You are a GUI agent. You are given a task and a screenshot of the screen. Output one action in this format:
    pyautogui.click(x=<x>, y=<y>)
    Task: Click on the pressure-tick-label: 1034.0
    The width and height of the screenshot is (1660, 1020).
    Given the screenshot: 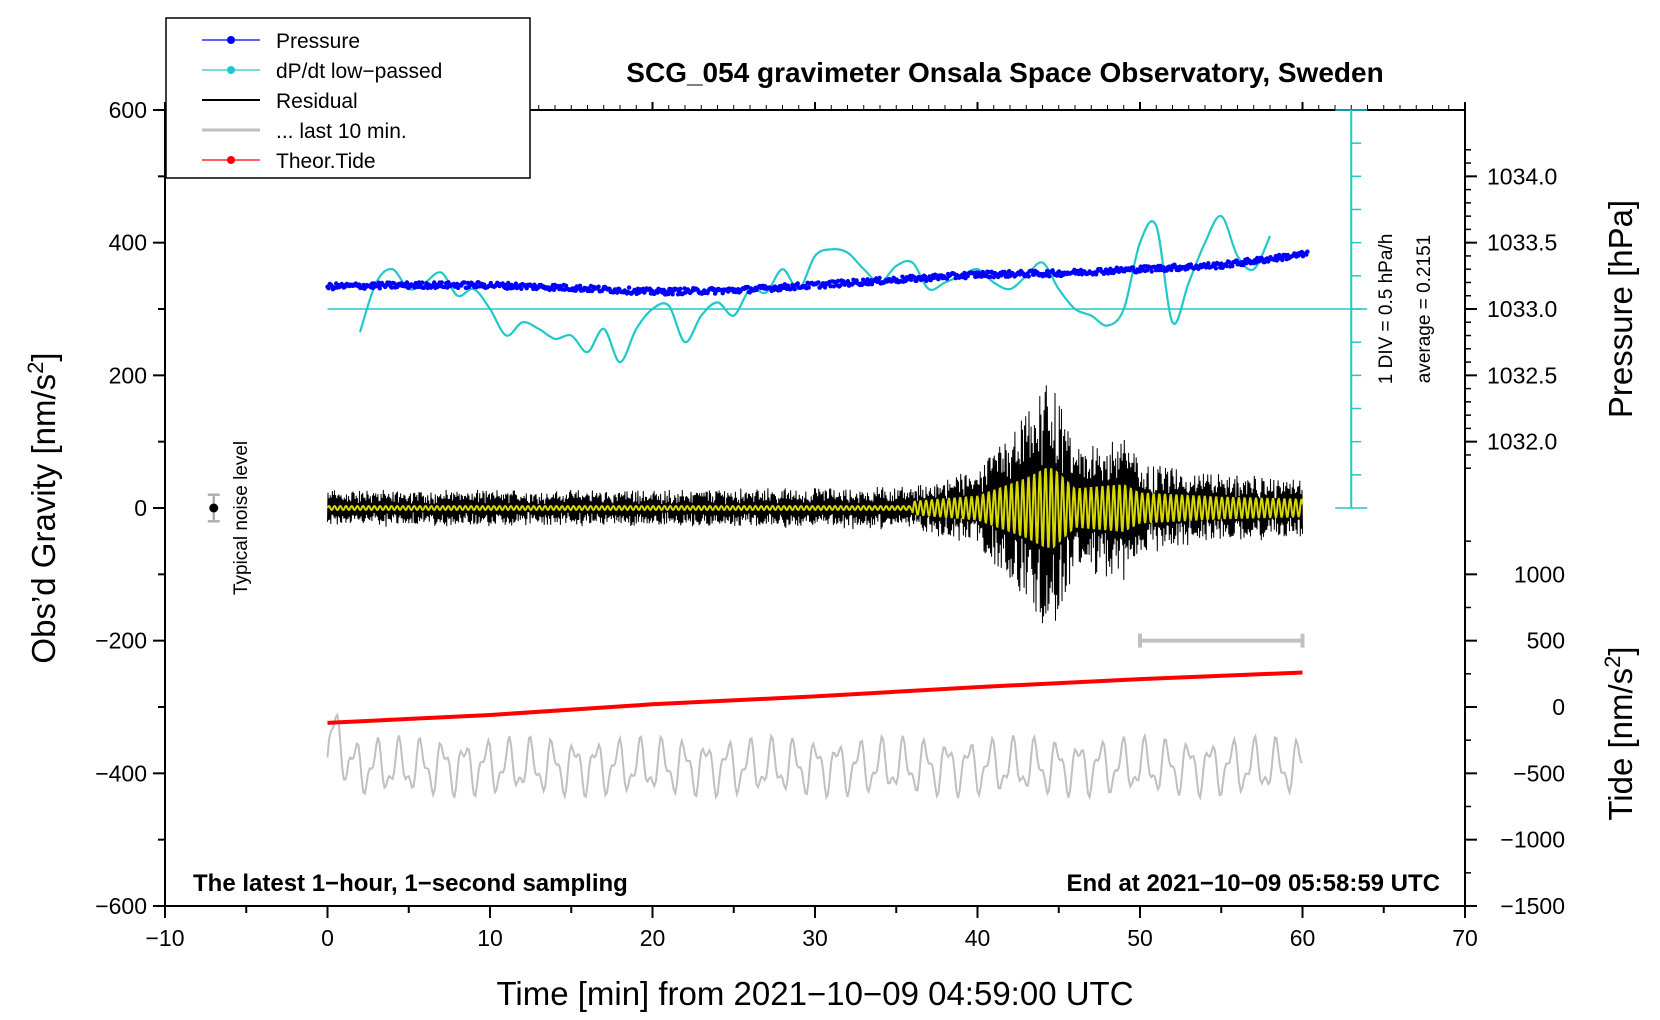 What is the action you would take?
    pyautogui.click(x=1522, y=176)
    